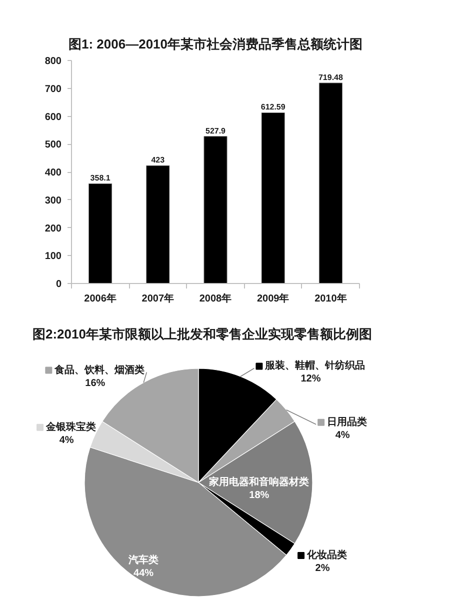 Image resolution: width=449 pixels, height=602 pixels. Describe the element at coordinates (158, 298) in the screenshot. I see `x-tick-label: 2007年` at that location.